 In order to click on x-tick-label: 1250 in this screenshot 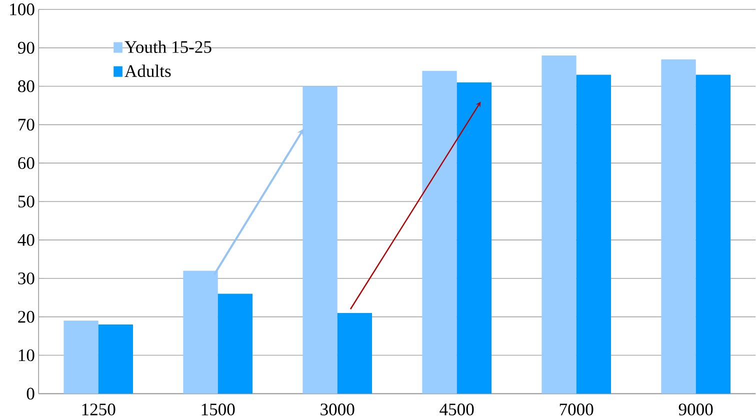, I will do `click(99, 410)`.